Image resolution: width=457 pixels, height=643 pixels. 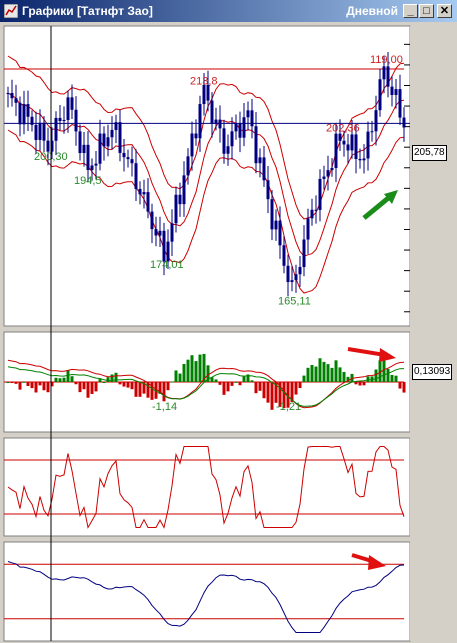 I want to click on arrow-up-icon, so click(x=378, y=206).